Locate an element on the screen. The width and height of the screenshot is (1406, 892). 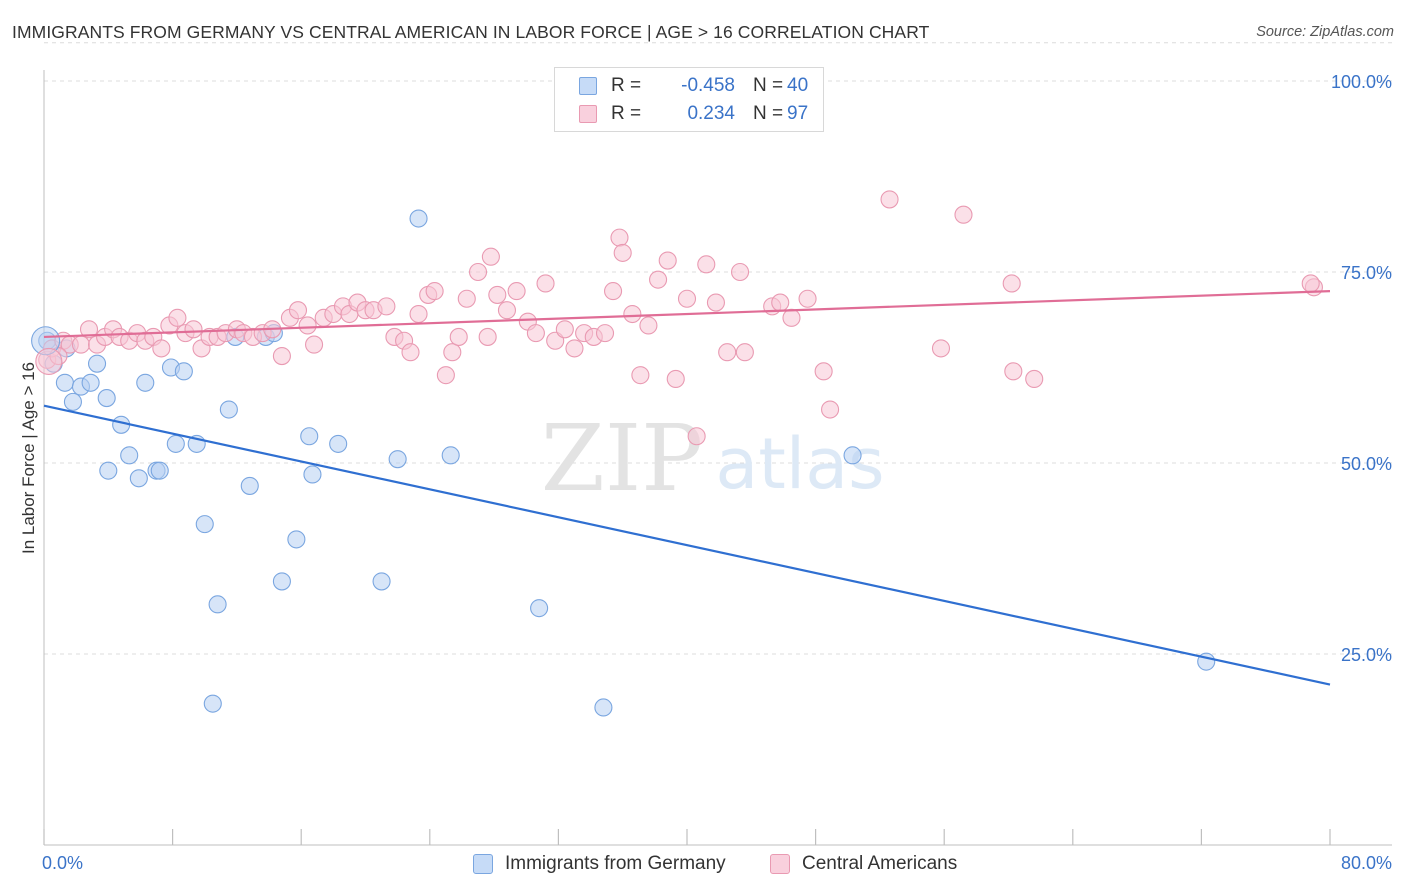
n-value: 97 is located at coordinates (798, 113).